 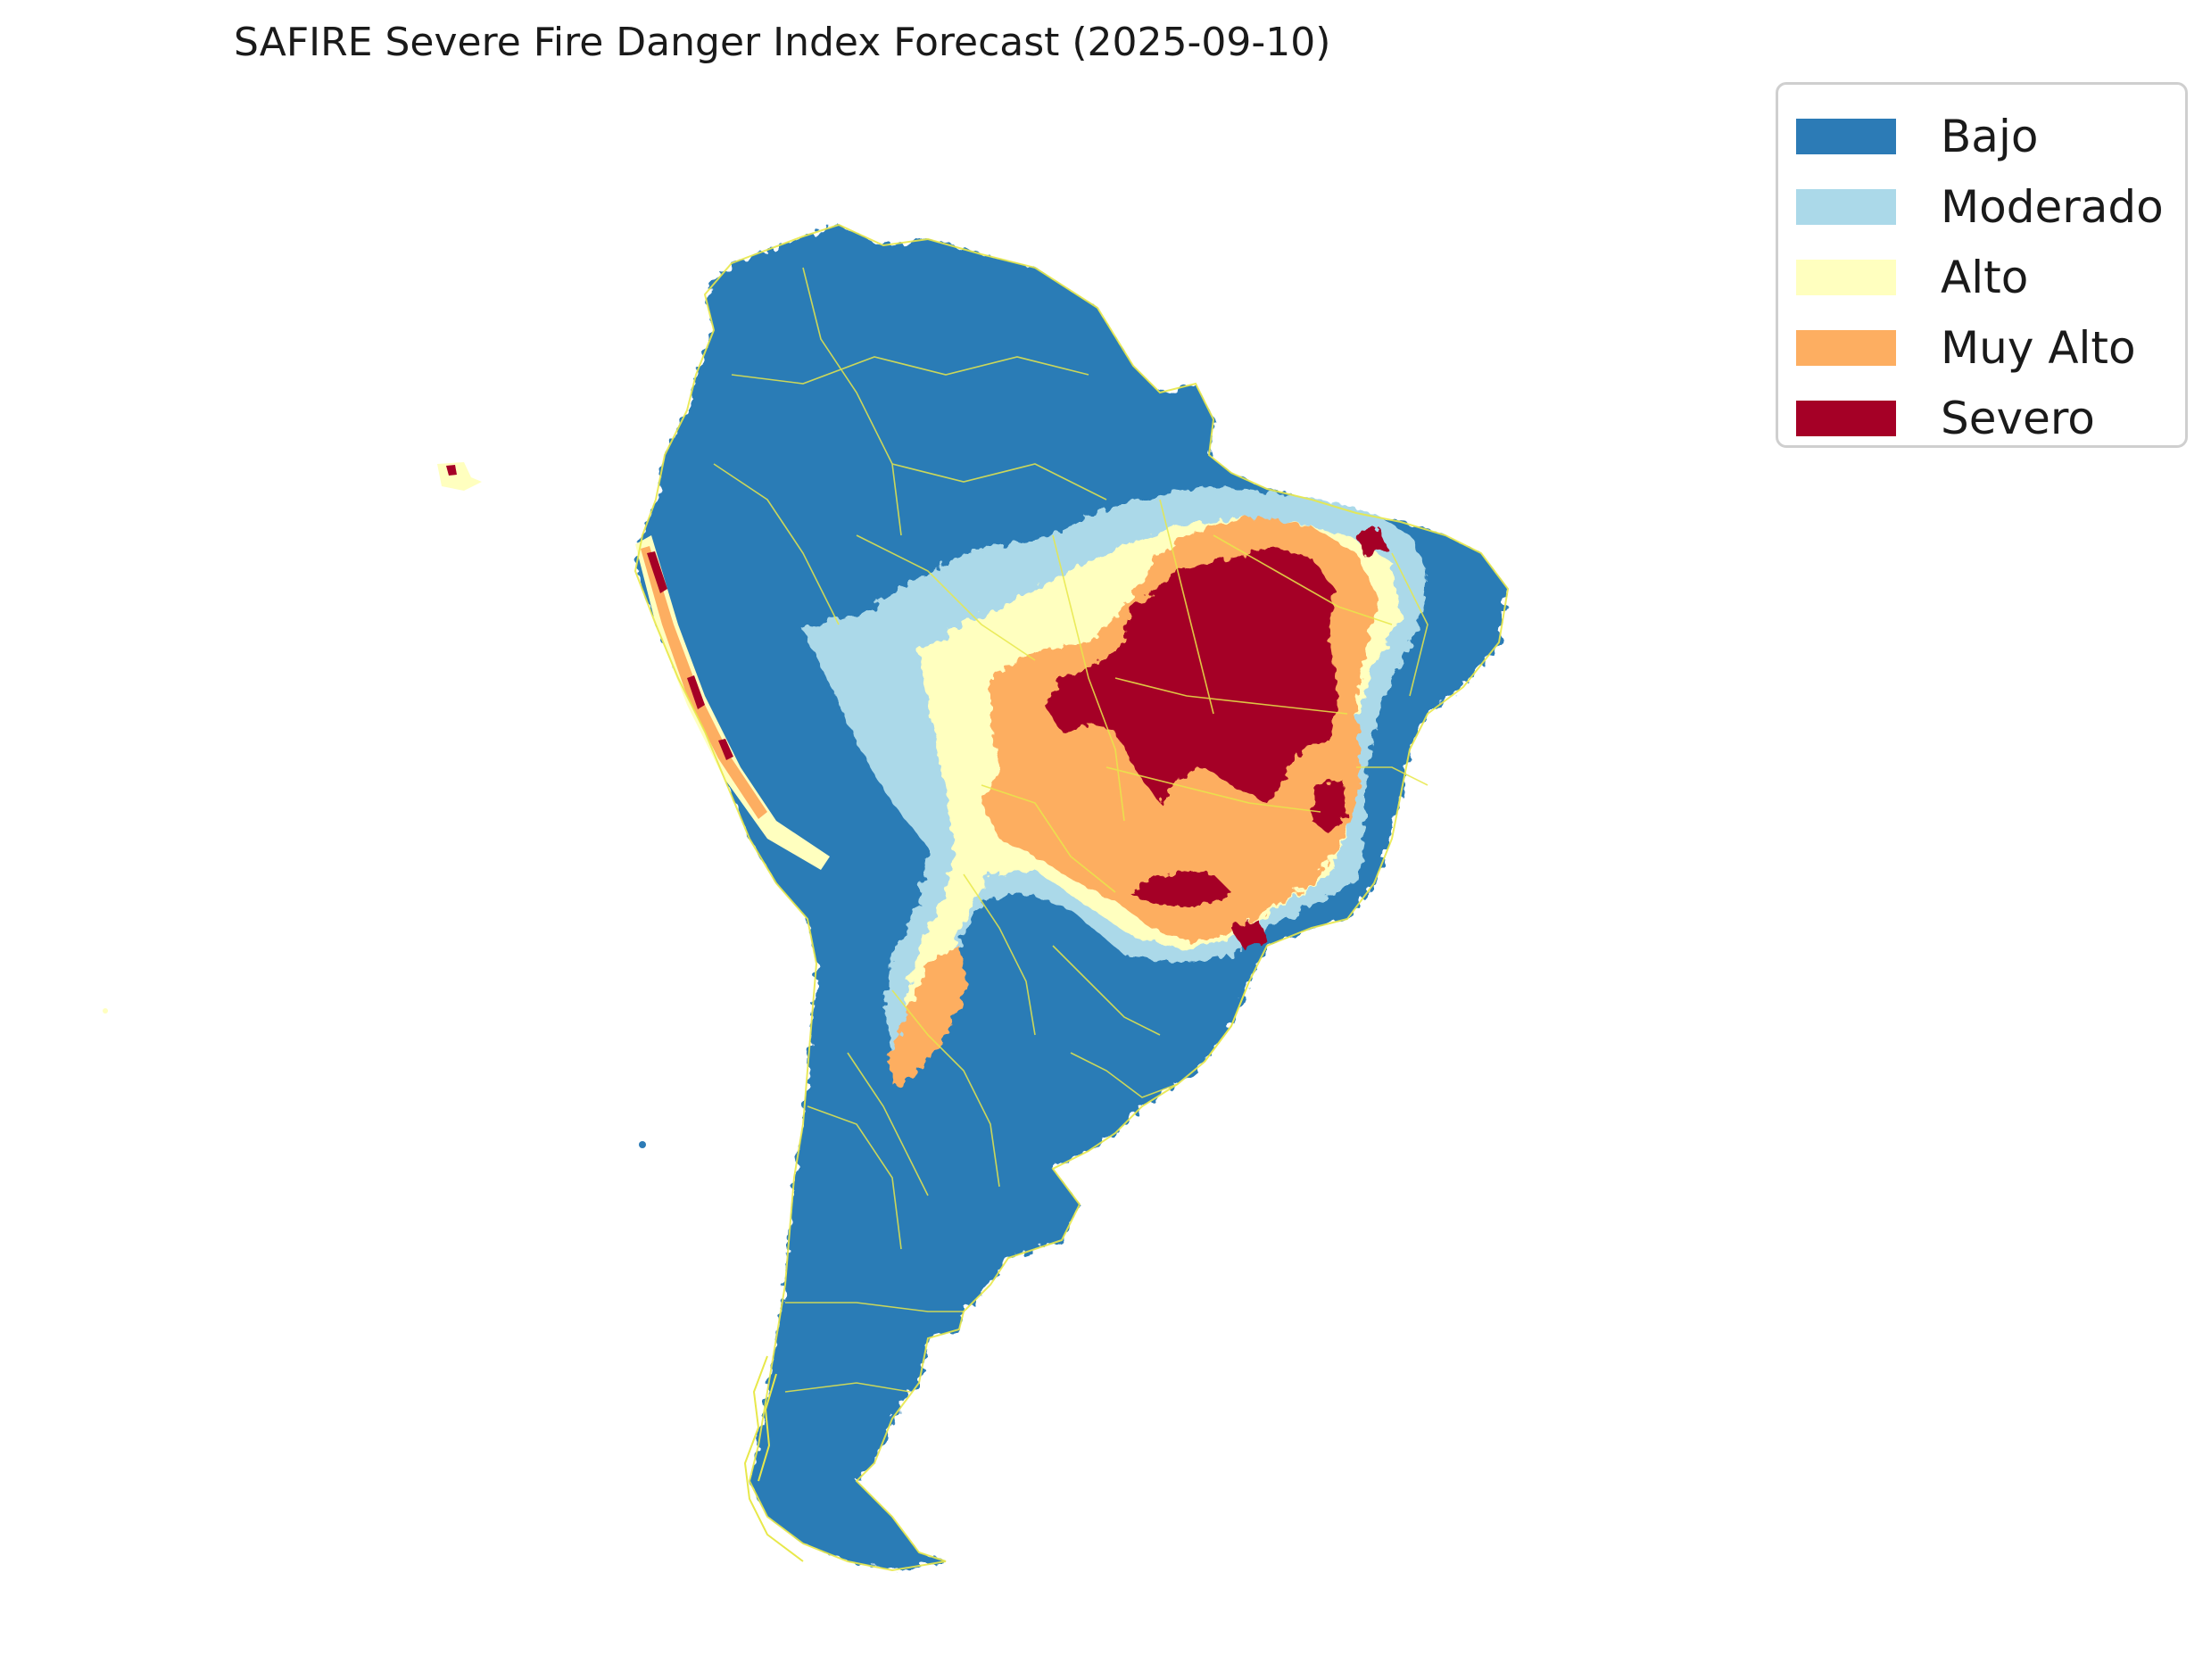 I want to click on legend-label-muy-alto: Muy Alto, so click(x=2038, y=347).